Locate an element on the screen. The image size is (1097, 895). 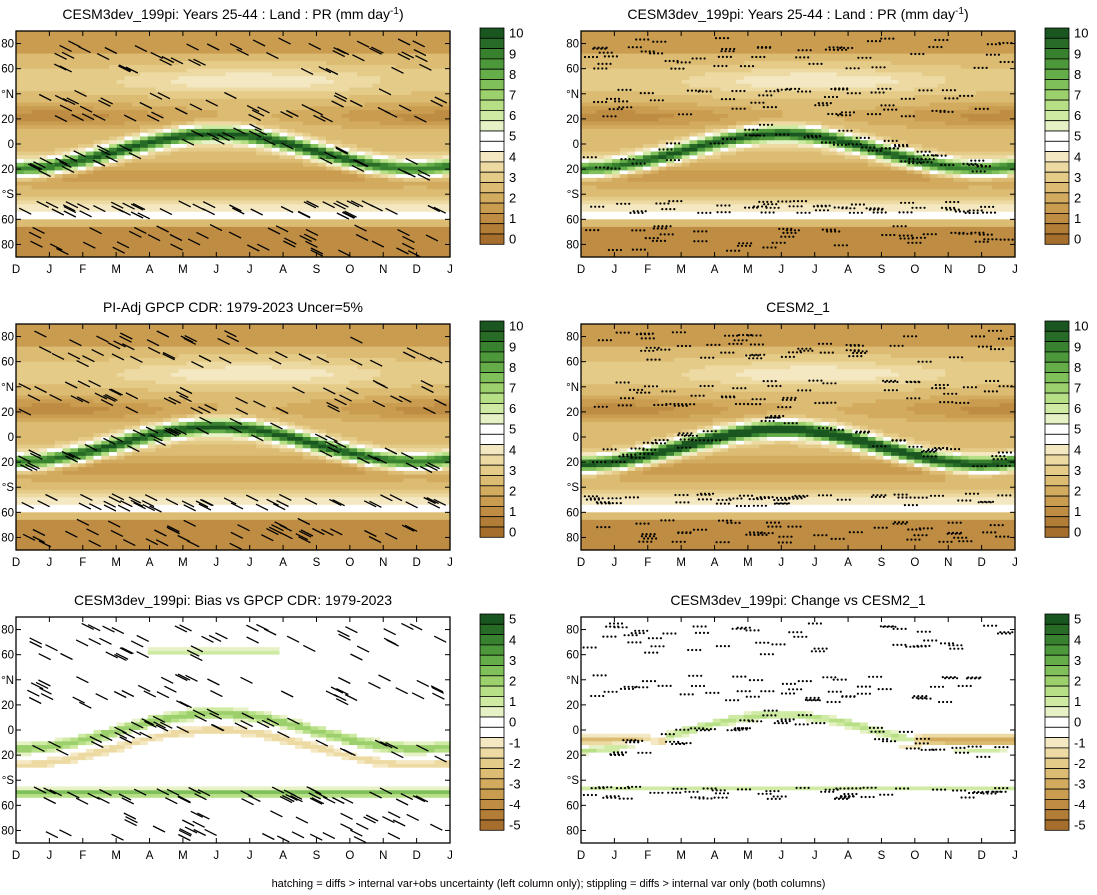
colorbar-label: 10 is located at coordinates (516, 33).